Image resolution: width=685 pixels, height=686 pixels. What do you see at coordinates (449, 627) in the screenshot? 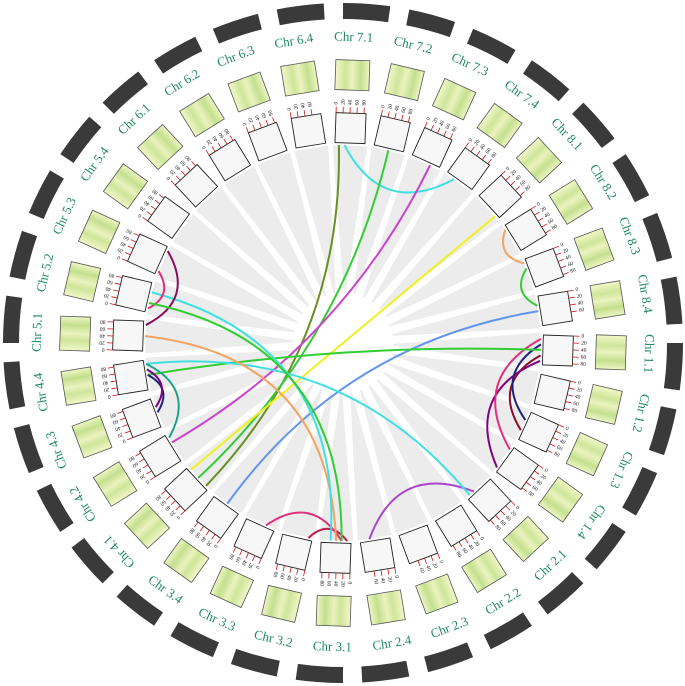
I see `chromosome-label: Chr 2.3` at bounding box center [449, 627].